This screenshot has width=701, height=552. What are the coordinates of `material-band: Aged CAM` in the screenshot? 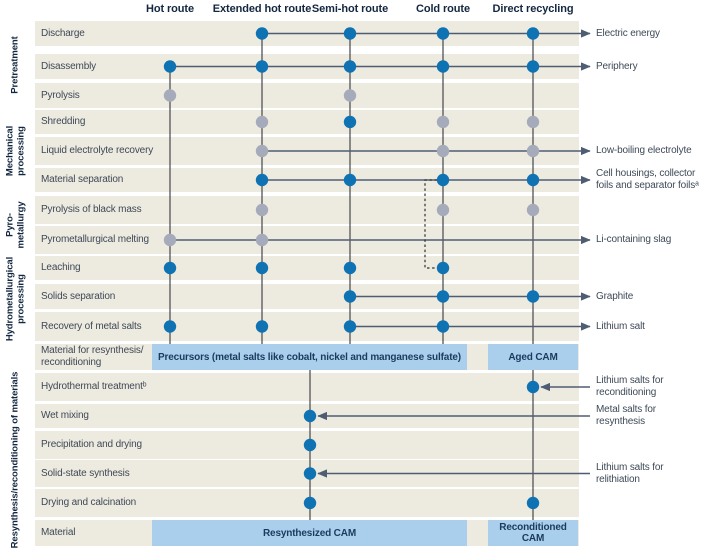 It's located at (533, 357).